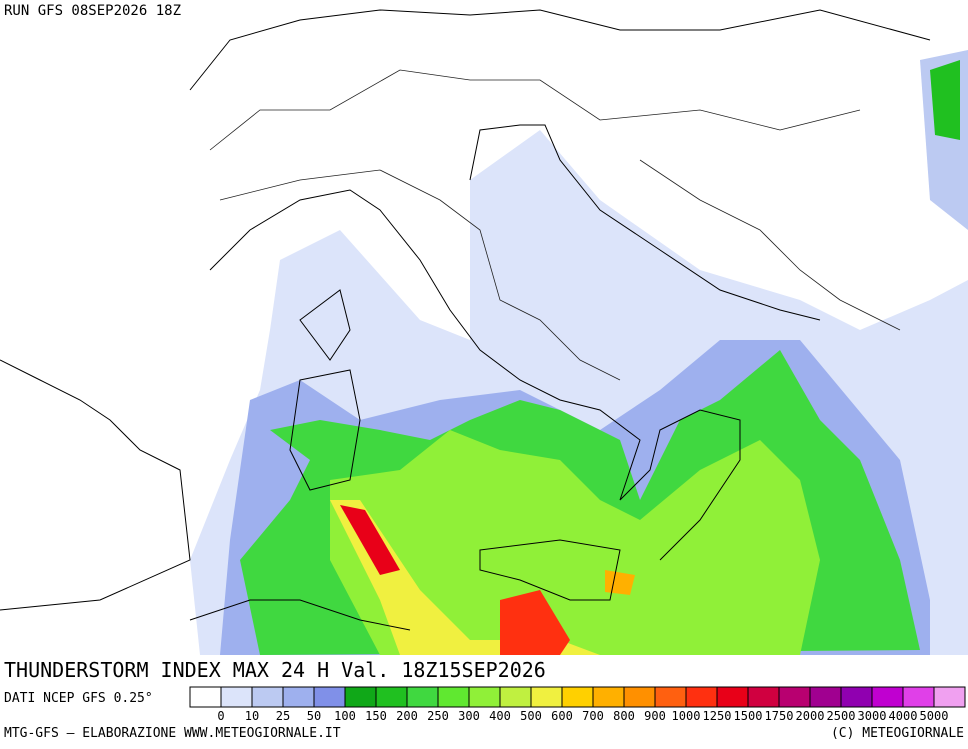  I want to click on footer-right: (C) METEOGIORNALE, so click(897, 733).